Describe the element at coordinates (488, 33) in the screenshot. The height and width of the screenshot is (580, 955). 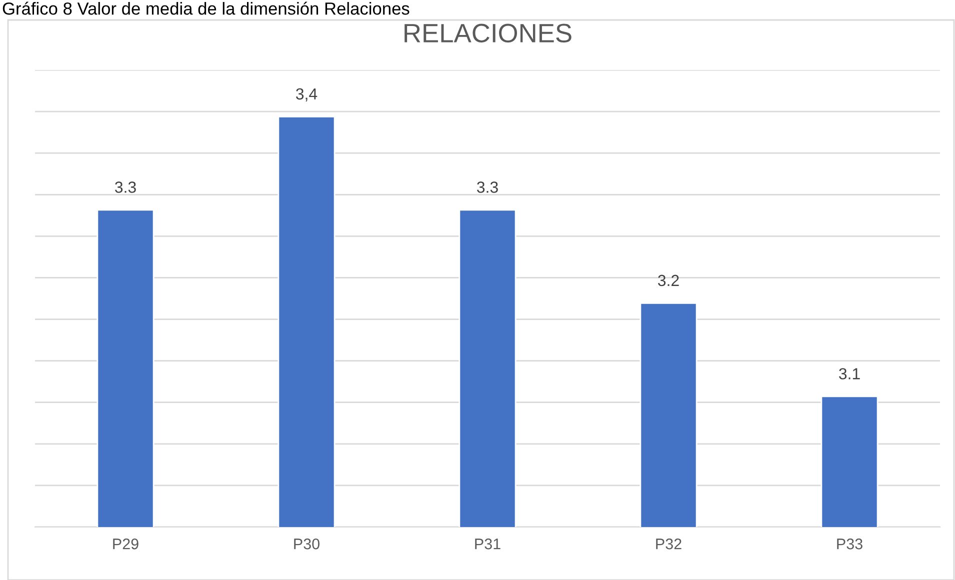
I see `chart-title: RELACIONES` at that location.